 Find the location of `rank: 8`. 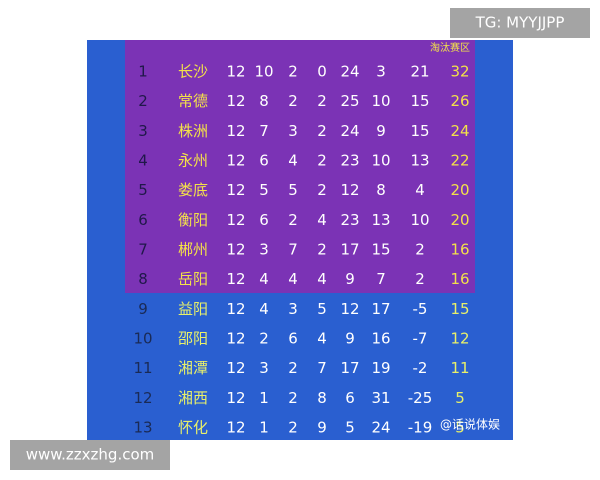

rank: 8 is located at coordinates (143, 279).